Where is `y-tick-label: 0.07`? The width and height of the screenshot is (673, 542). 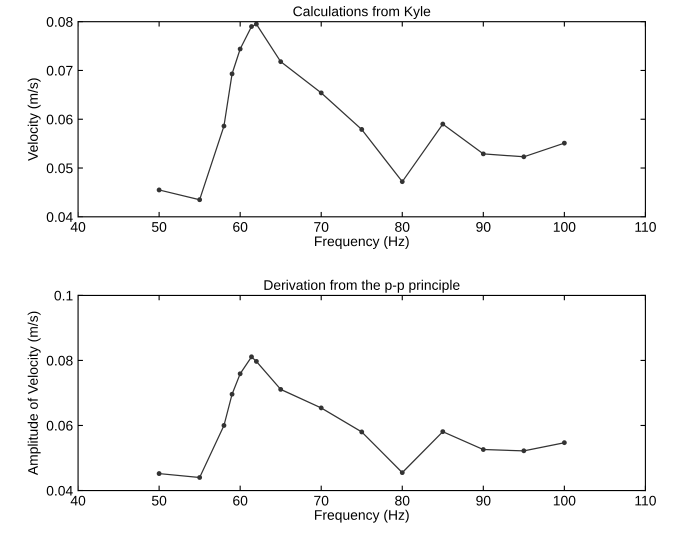 y-tick-label: 0.07 is located at coordinates (59, 71).